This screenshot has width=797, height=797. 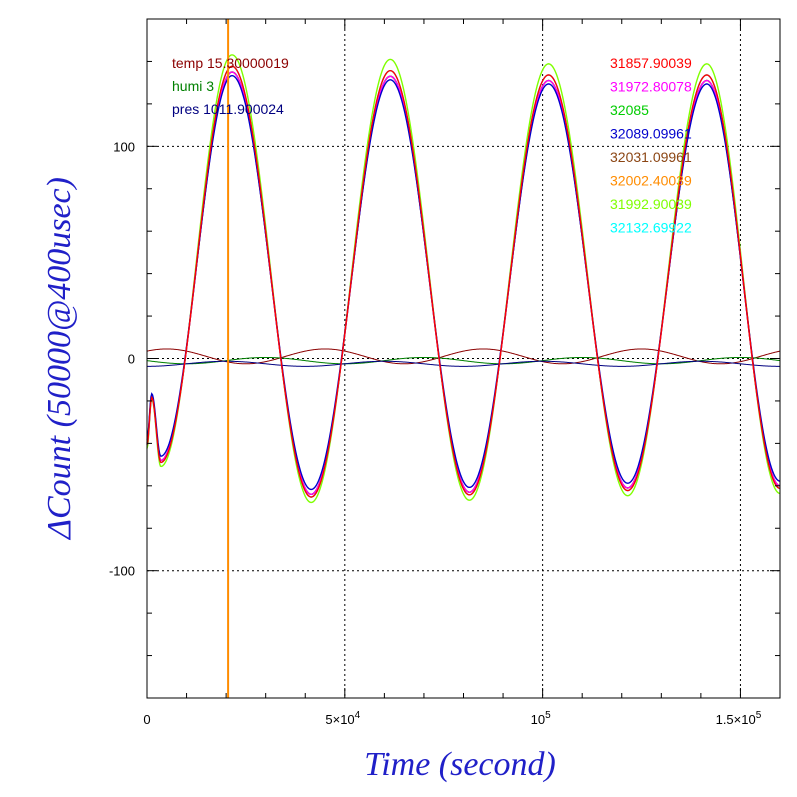 What do you see at coordinates (629, 110) in the screenshot?
I see `legend-series-entry: 32085` at bounding box center [629, 110].